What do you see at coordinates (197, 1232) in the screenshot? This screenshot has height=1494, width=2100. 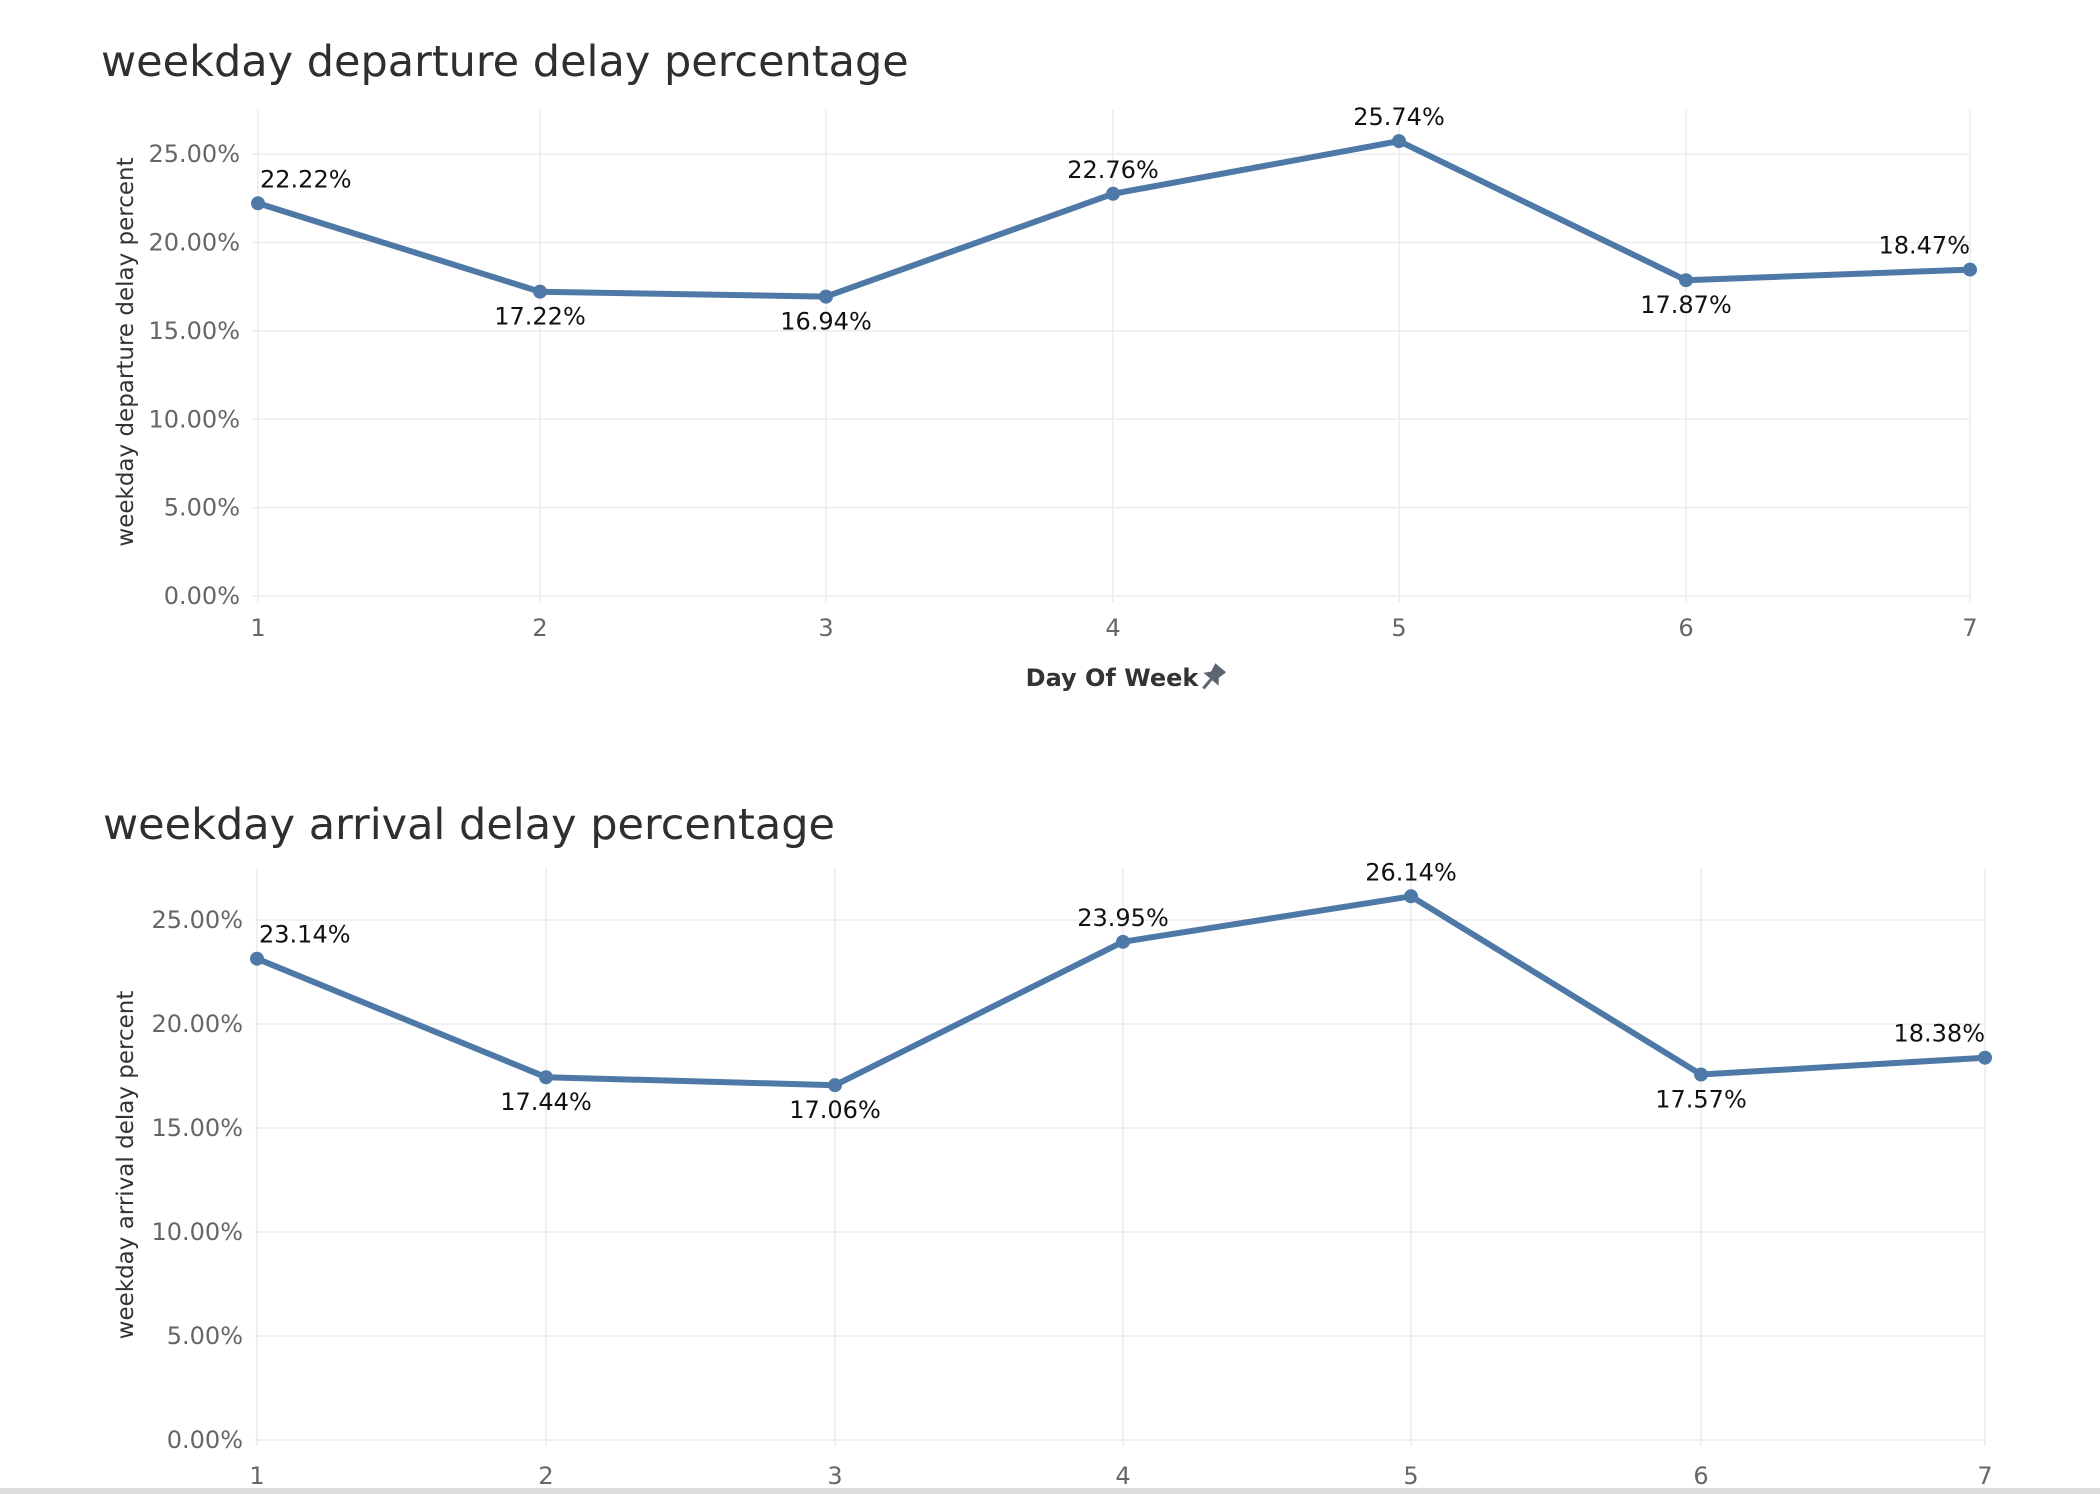 I see `arrival-y-tick-label: 10.00%` at bounding box center [197, 1232].